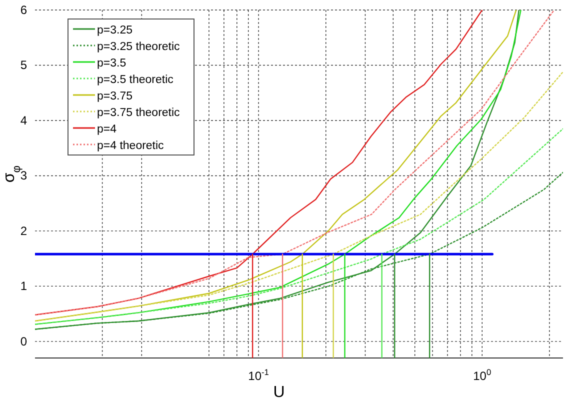  I want to click on x-tick-label: 10$^{0}$, so click(482, 375).